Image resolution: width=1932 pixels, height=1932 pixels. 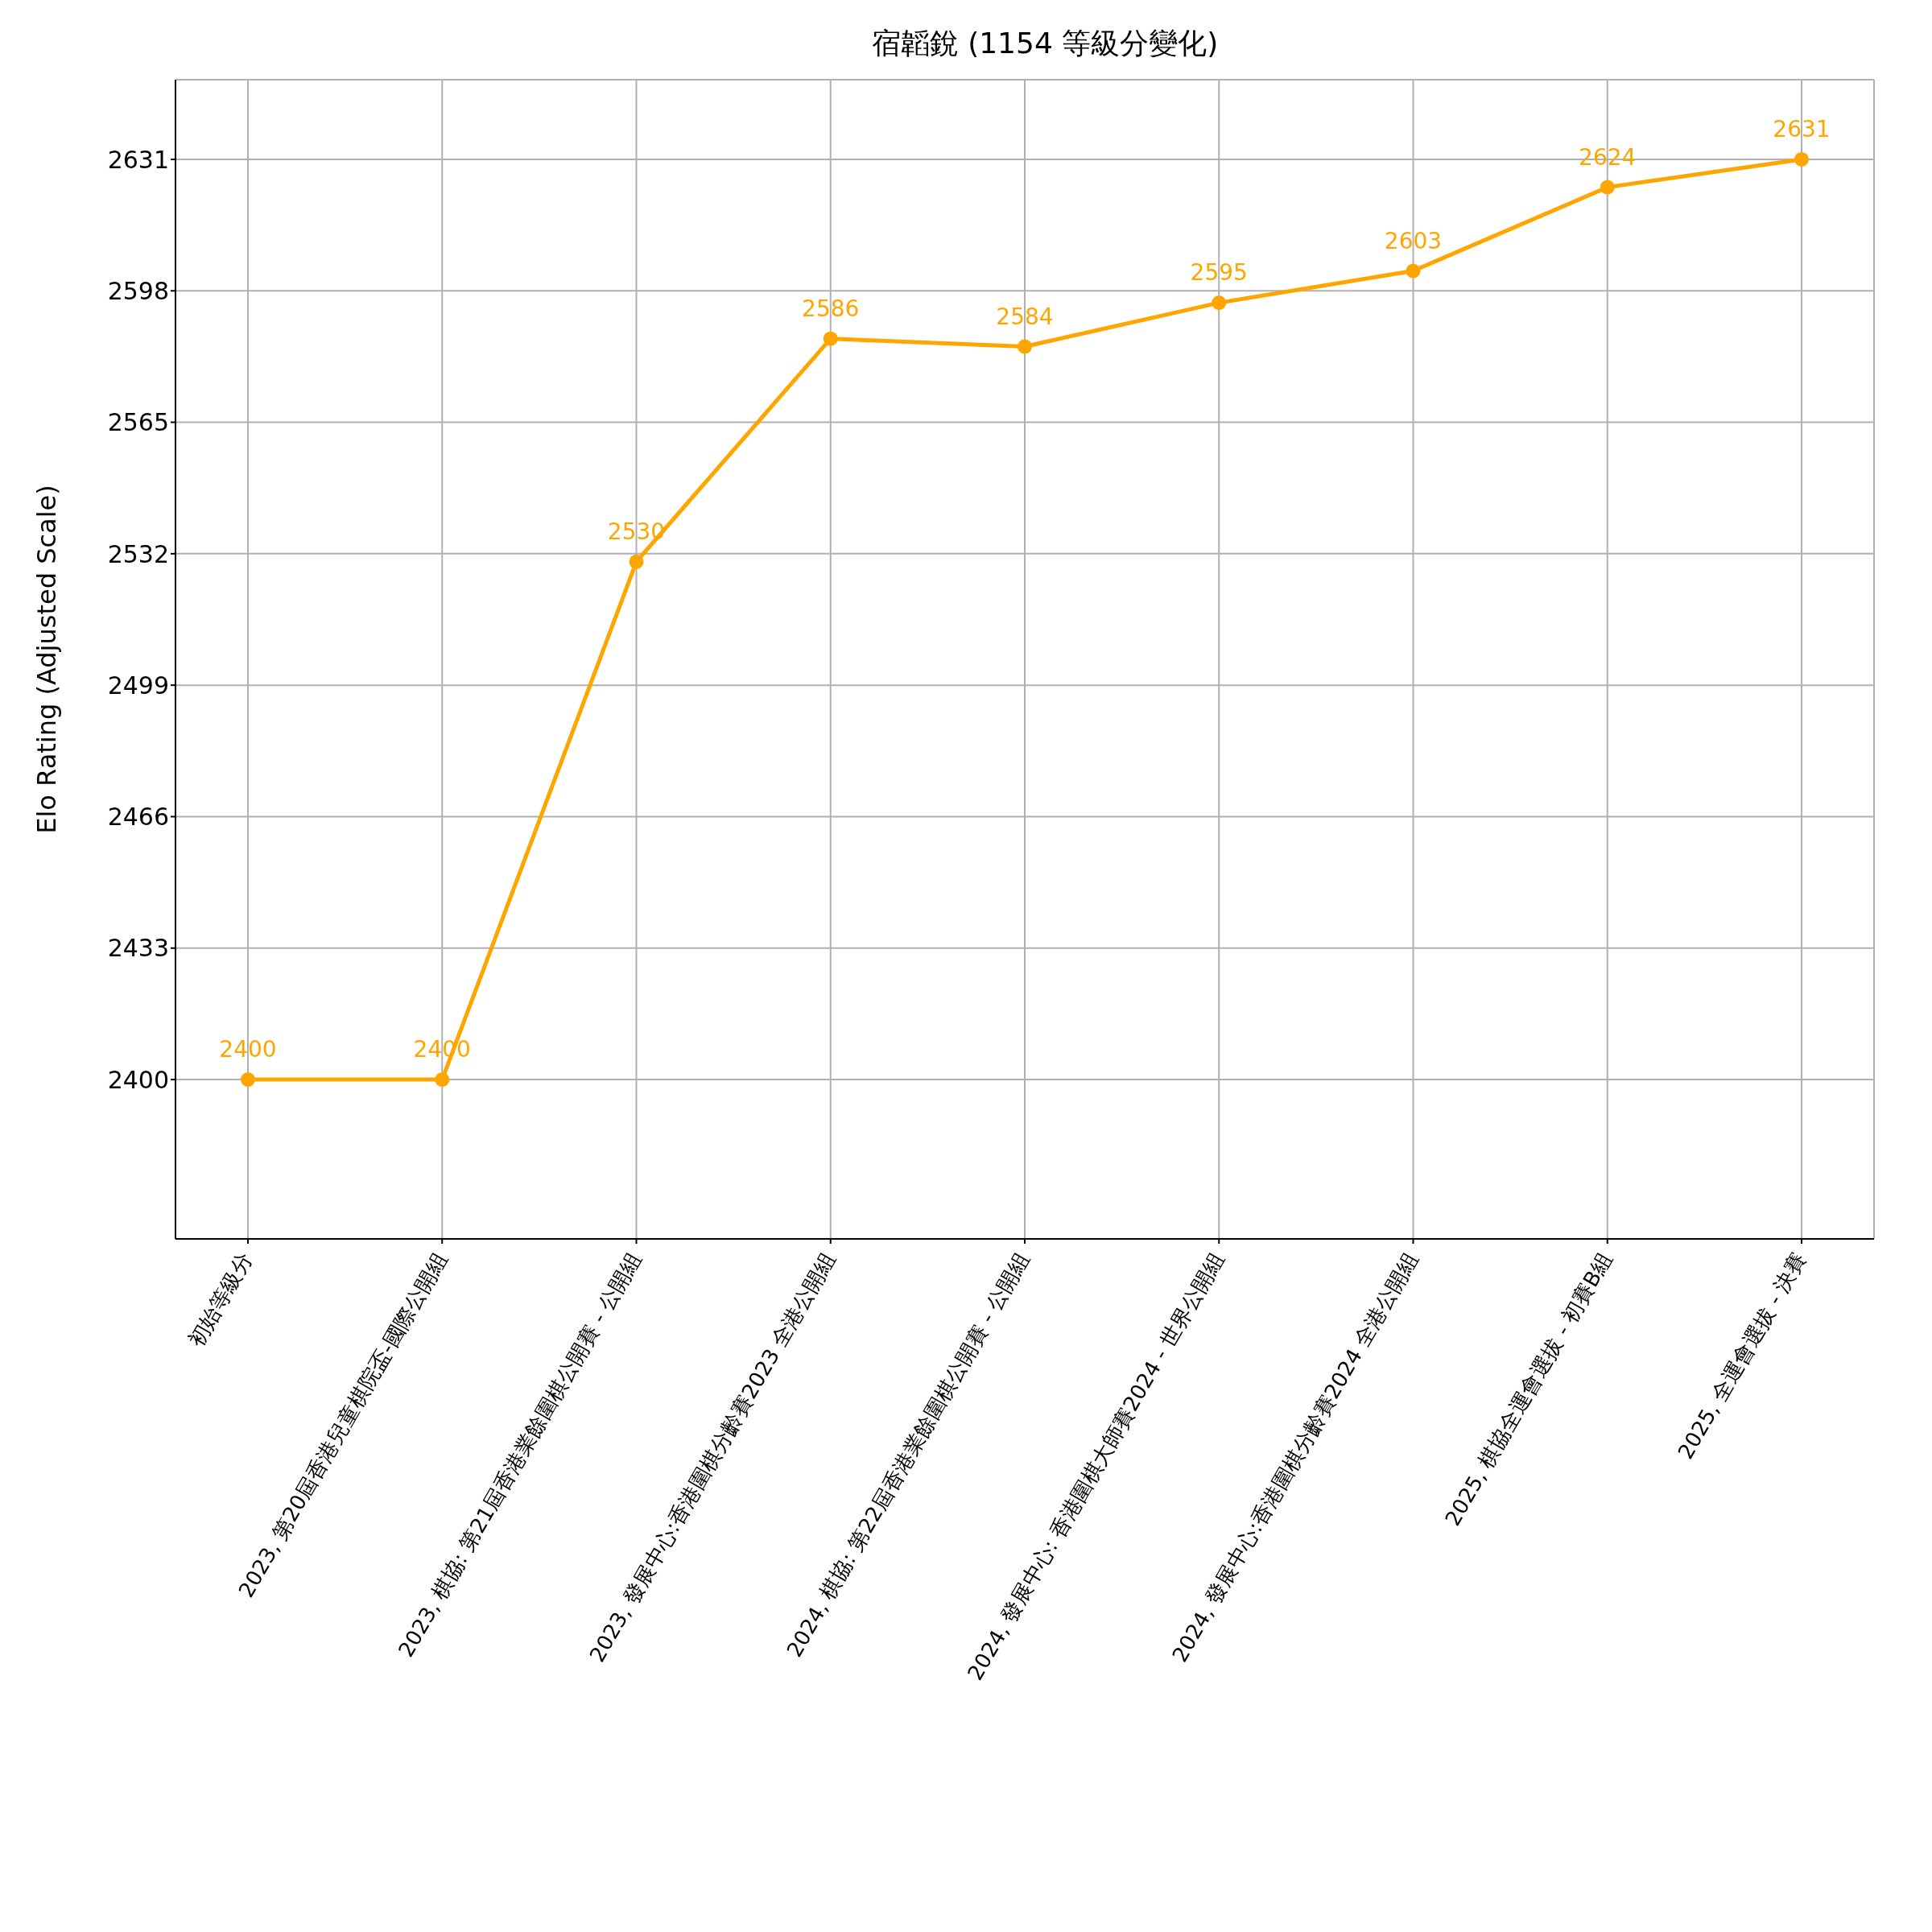 What do you see at coordinates (831, 308) in the screenshot?
I see `data-label: 2586` at bounding box center [831, 308].